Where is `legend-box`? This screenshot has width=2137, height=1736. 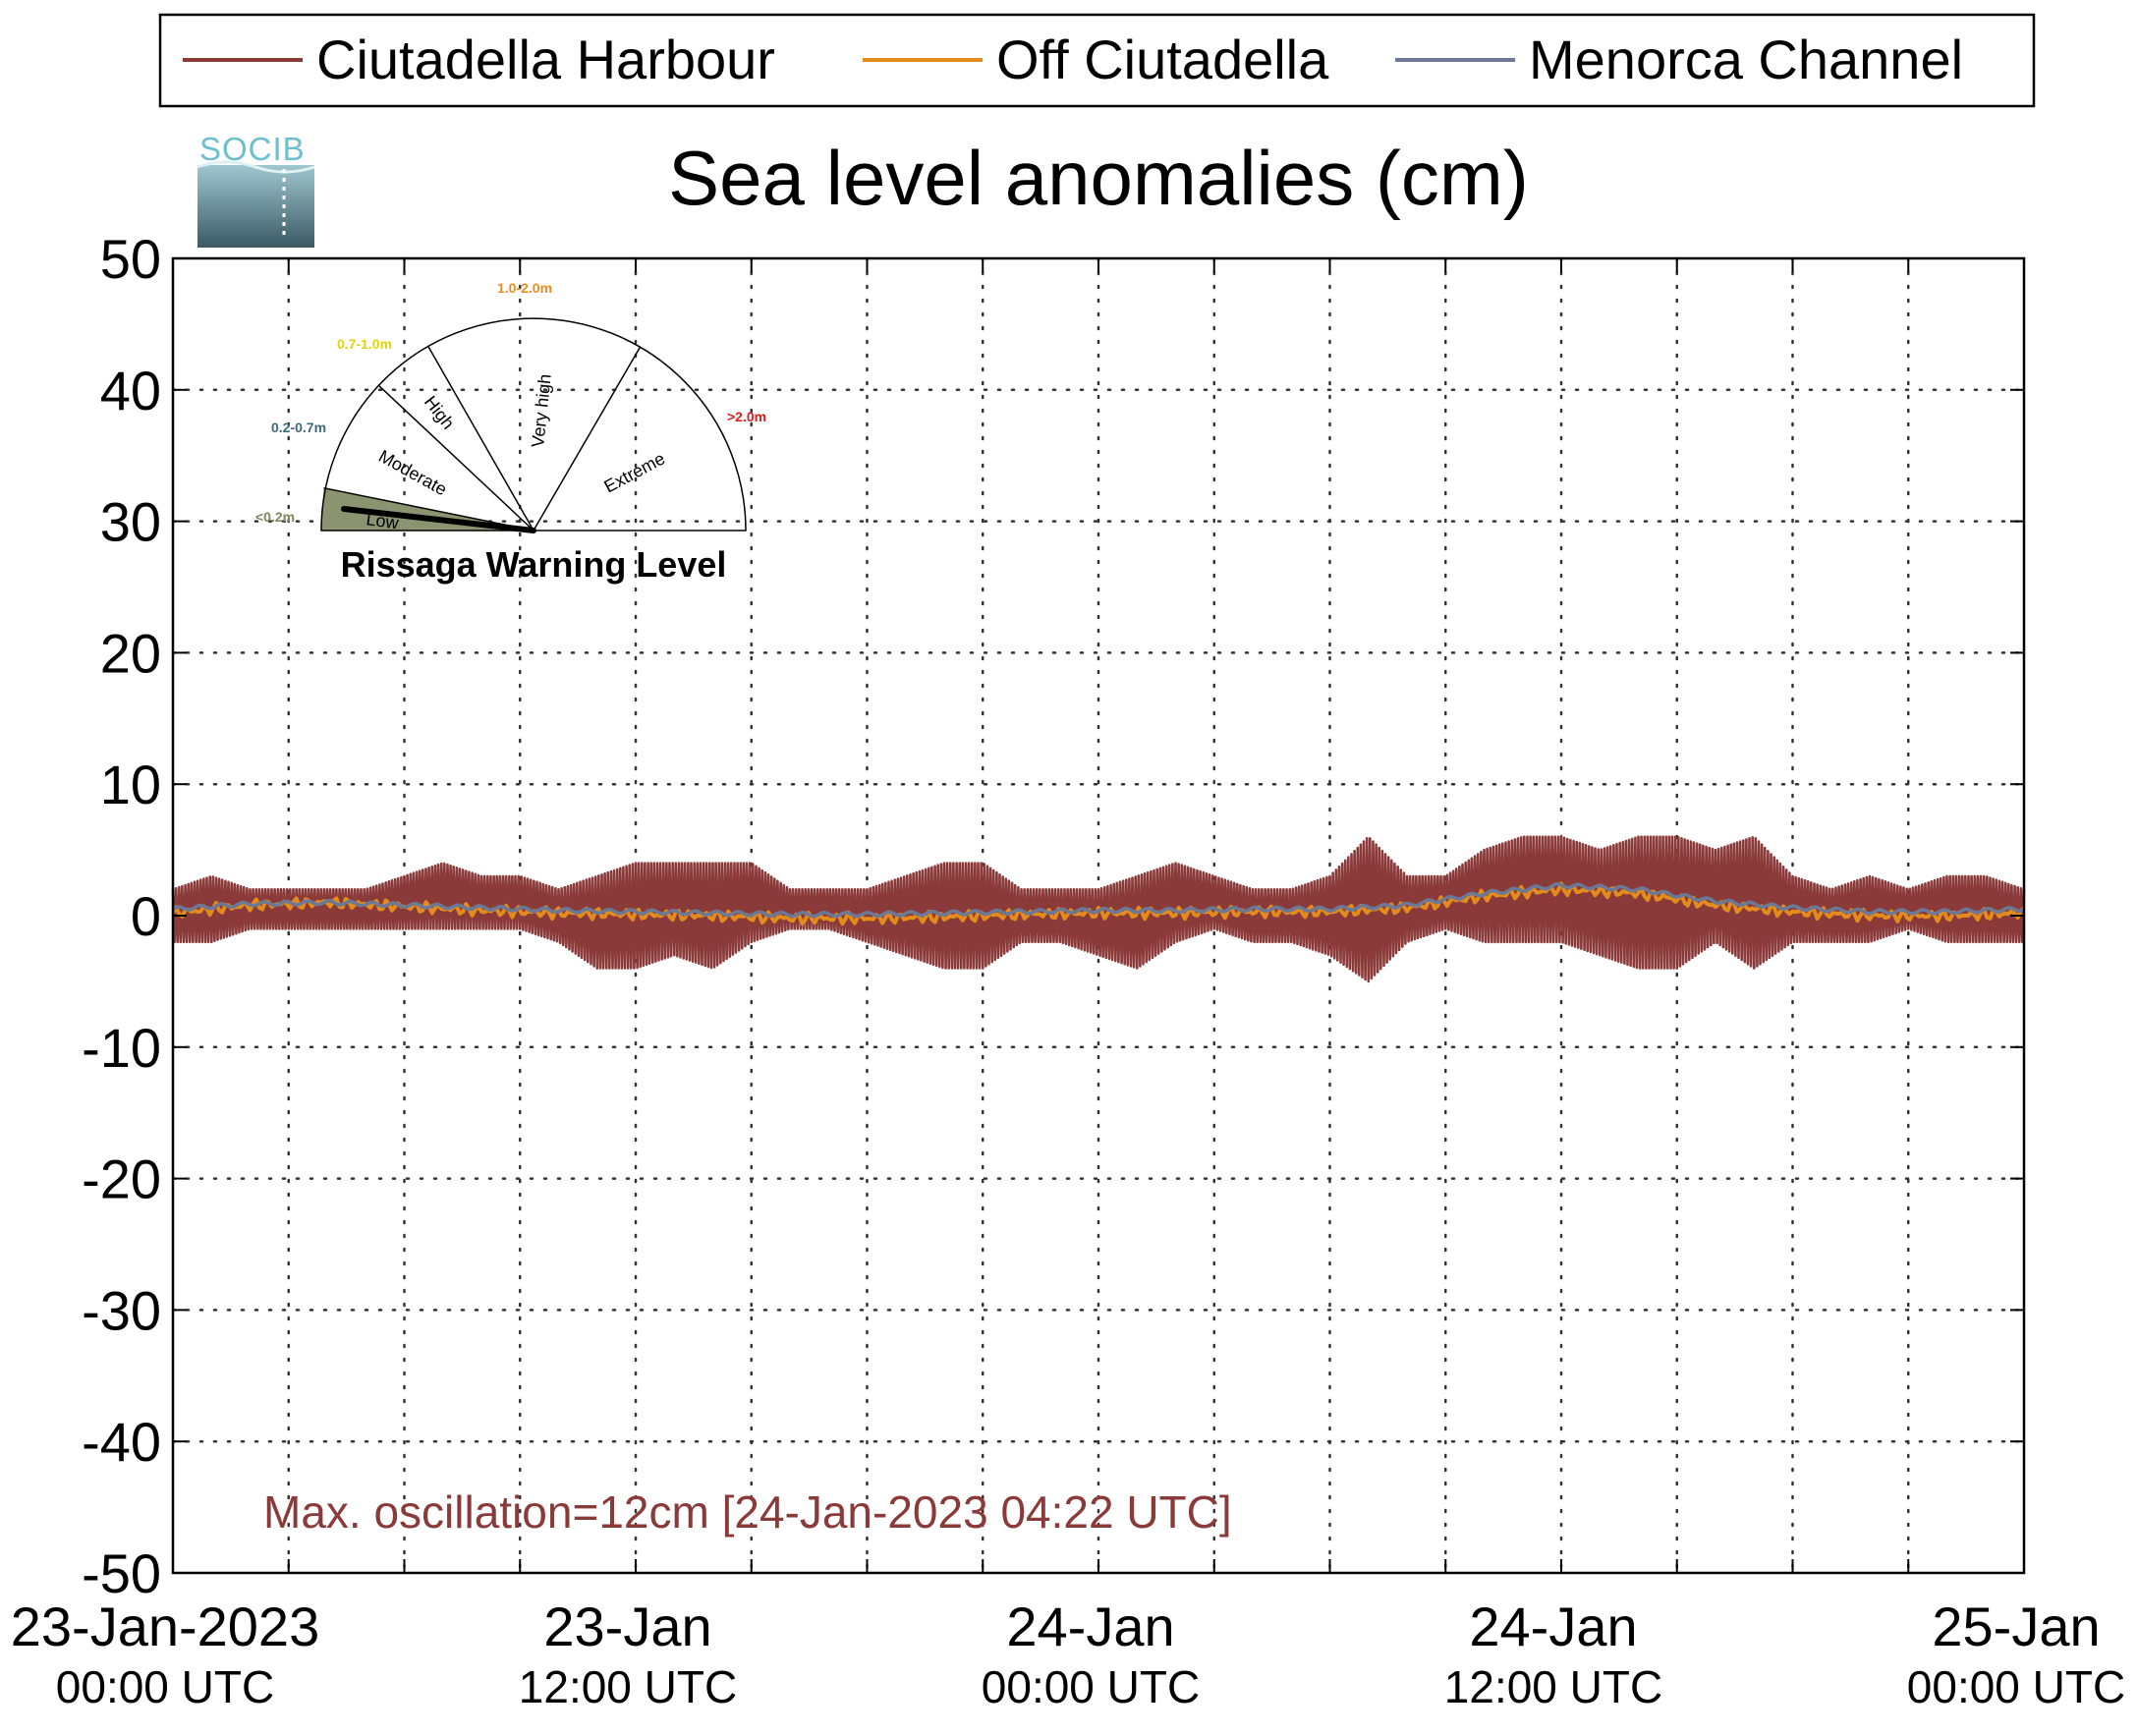 legend-box is located at coordinates (1097, 60).